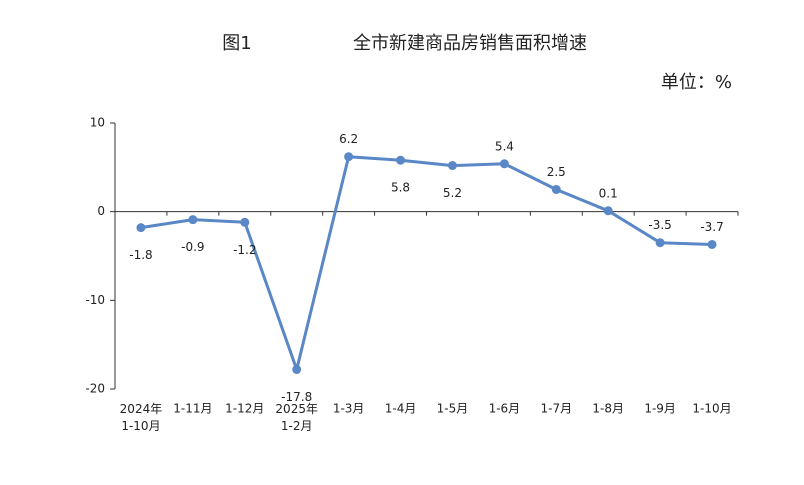 This screenshot has width=804, height=485. What do you see at coordinates (659, 225) in the screenshot?
I see `data-label: -3.5` at bounding box center [659, 225].